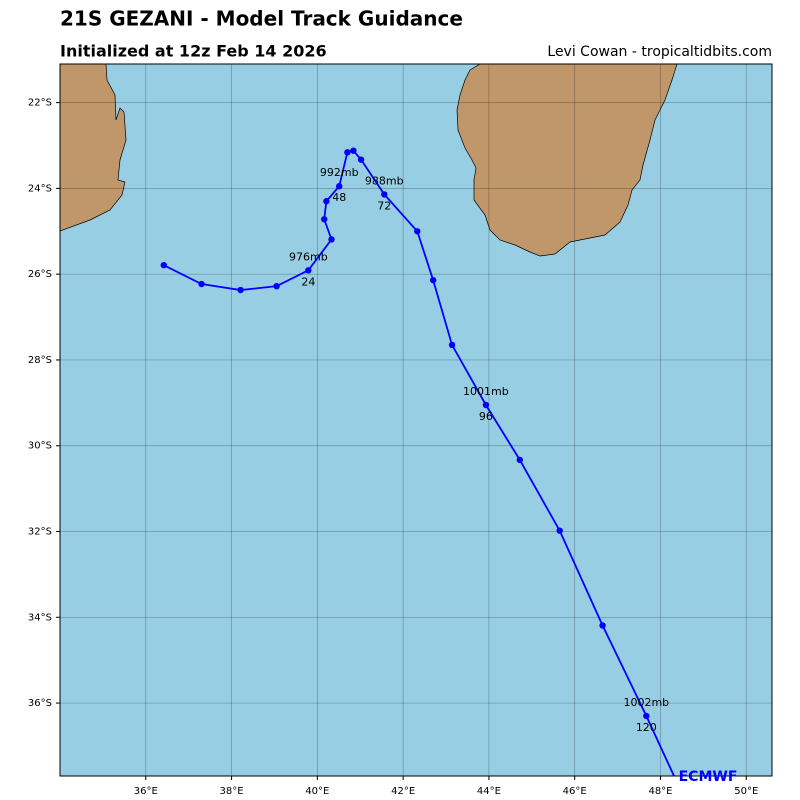 This screenshot has height=800, width=800. I want to click on y-tick-label: 34°S, so click(40, 617).